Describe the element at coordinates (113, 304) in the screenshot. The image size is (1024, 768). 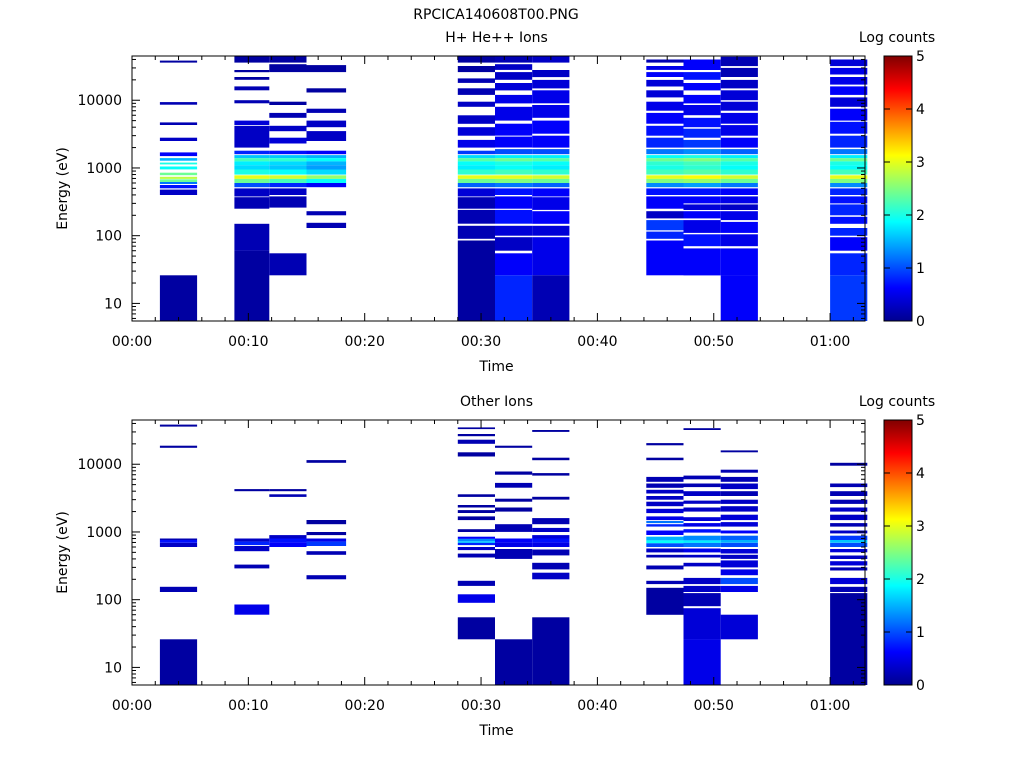
I see `y-tick-label: 10` at that location.